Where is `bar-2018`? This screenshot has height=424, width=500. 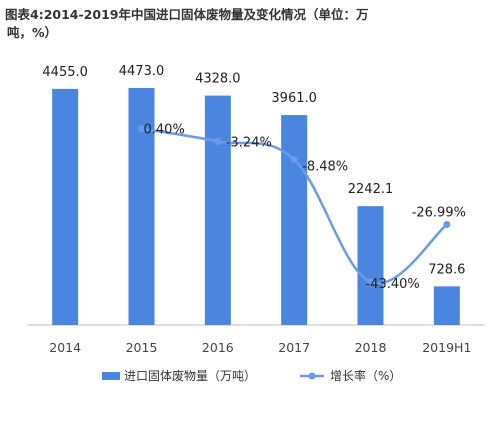
bar-2018 is located at coordinates (370, 265).